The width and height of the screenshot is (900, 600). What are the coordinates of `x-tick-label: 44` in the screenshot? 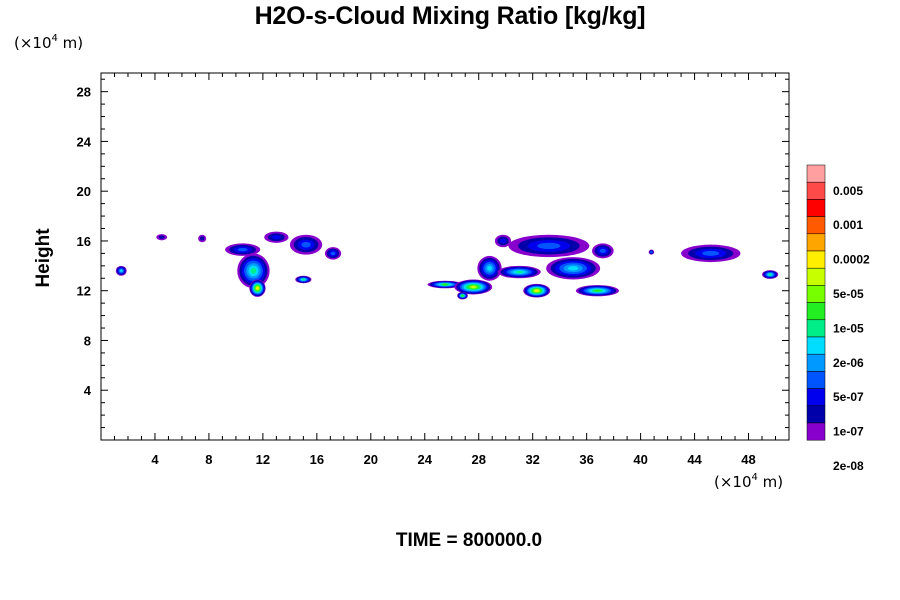 It's located at (694, 459).